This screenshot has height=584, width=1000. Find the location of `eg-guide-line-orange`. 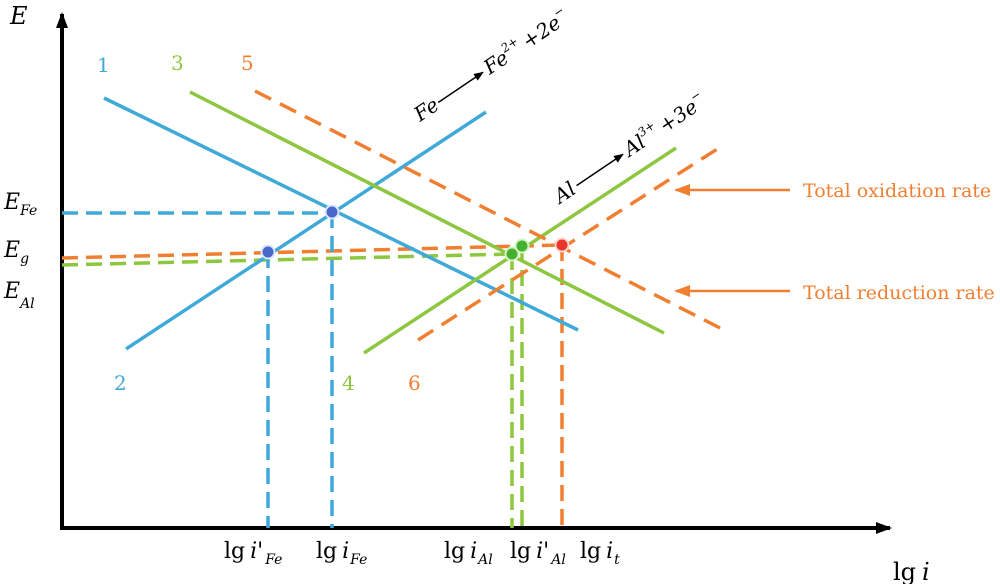

eg-guide-line-orange is located at coordinates (312, 251).